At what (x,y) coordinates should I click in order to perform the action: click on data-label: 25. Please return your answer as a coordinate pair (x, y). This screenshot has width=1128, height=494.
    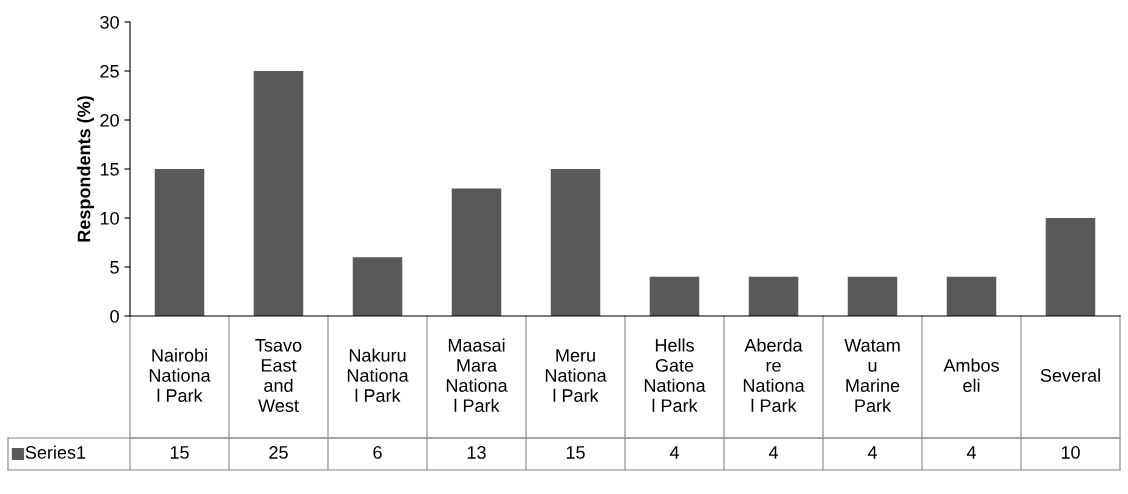
    Looking at the image, I should click on (278, 452).